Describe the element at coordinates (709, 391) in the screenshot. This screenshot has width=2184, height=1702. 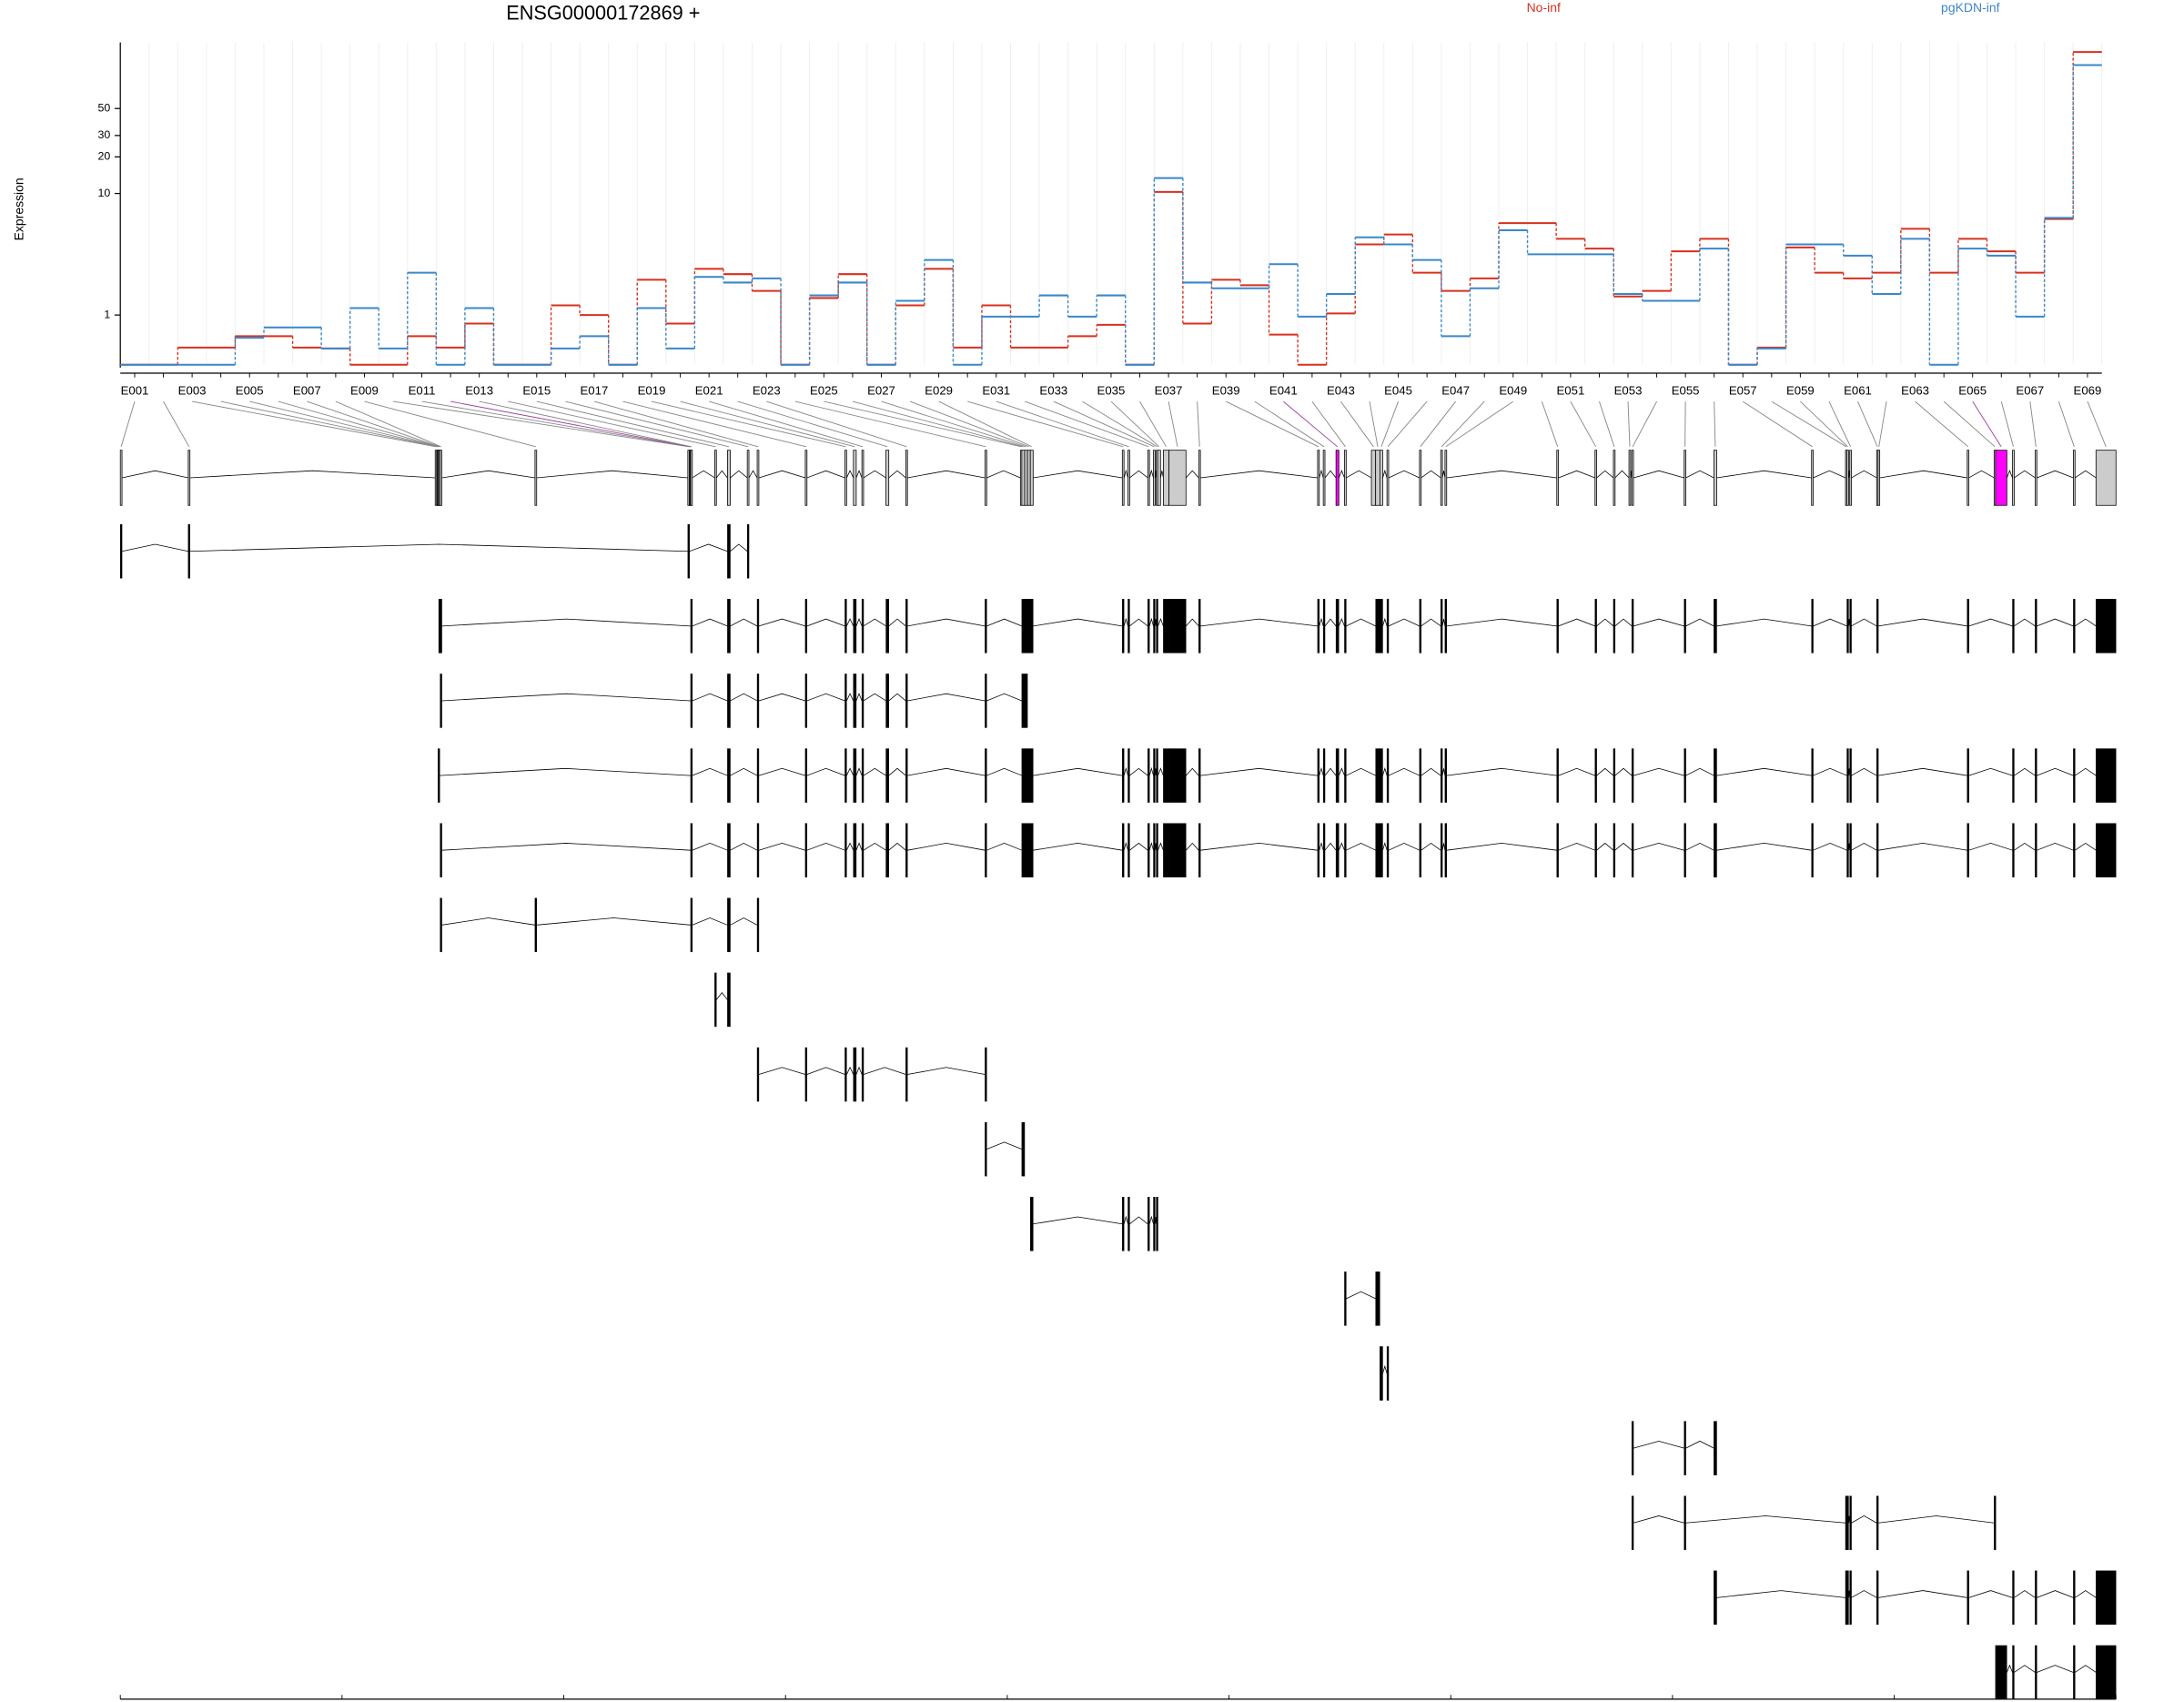
I see `exon-label: E021` at that location.